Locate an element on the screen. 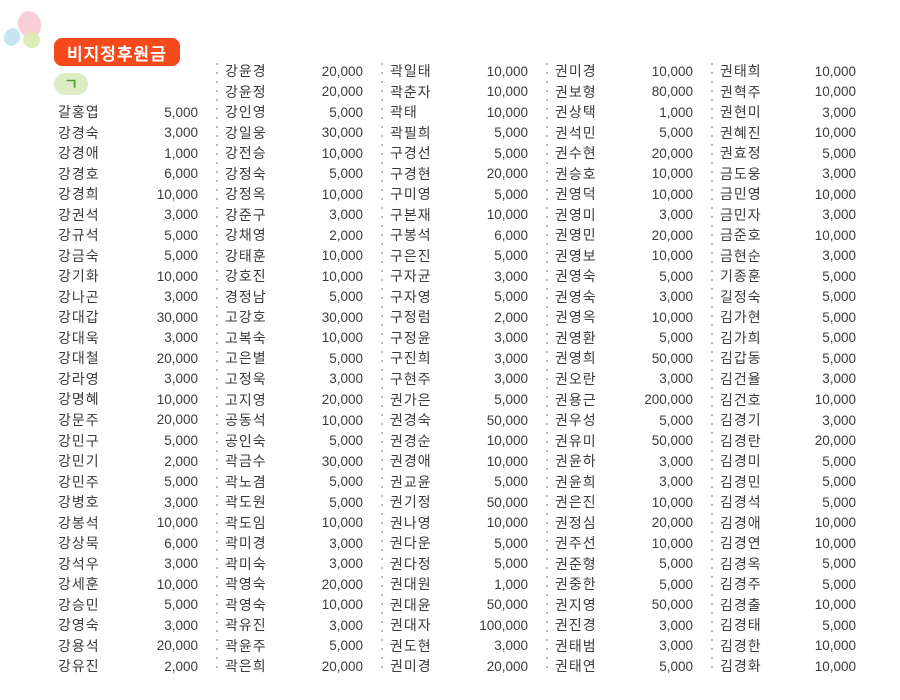  donation-row: 권현미 3,000 is located at coordinates (791, 112).